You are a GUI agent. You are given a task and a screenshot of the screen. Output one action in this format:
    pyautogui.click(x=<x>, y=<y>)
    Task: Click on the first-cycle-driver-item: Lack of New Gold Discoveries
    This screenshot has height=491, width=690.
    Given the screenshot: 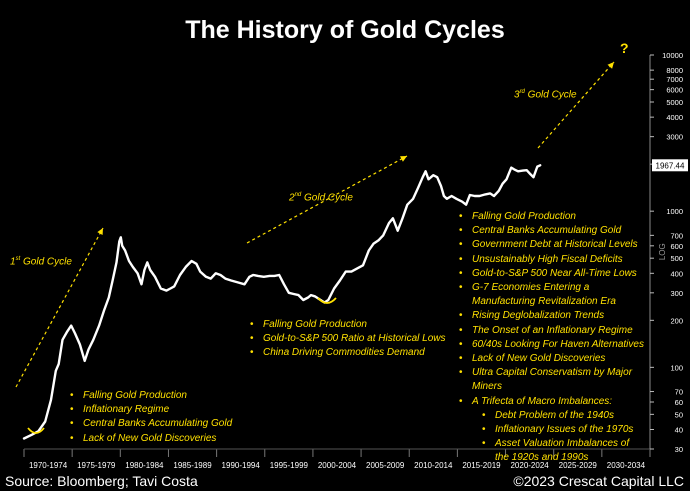 What is the action you would take?
    pyautogui.click(x=170, y=439)
    